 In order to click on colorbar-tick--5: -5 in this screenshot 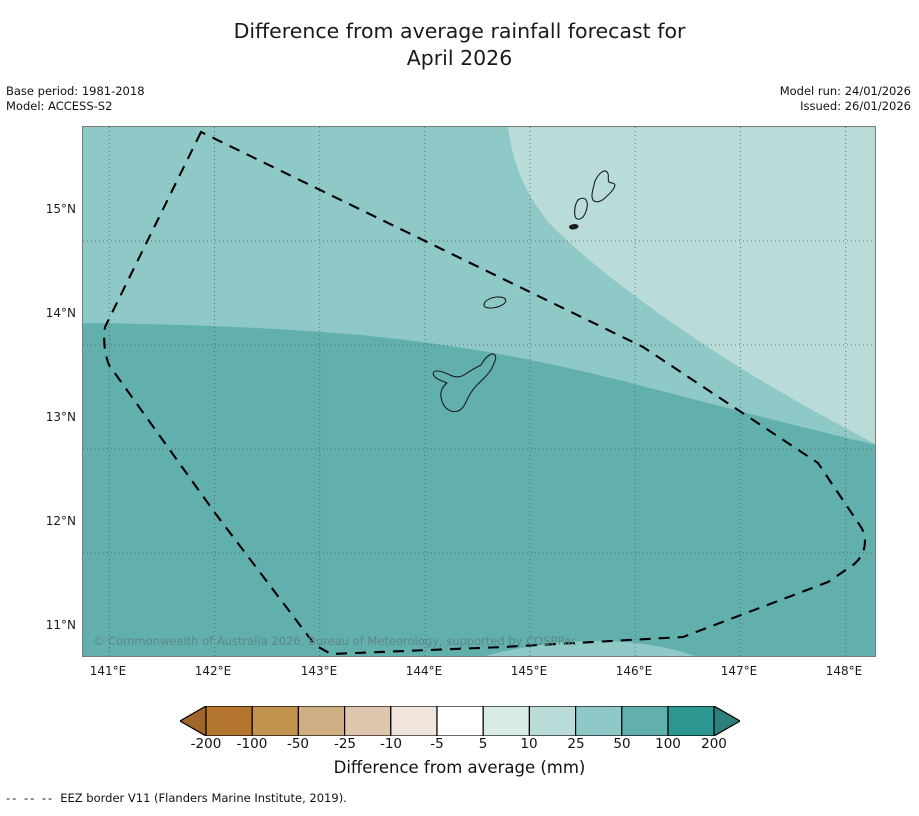, I will do `click(437, 744)`.